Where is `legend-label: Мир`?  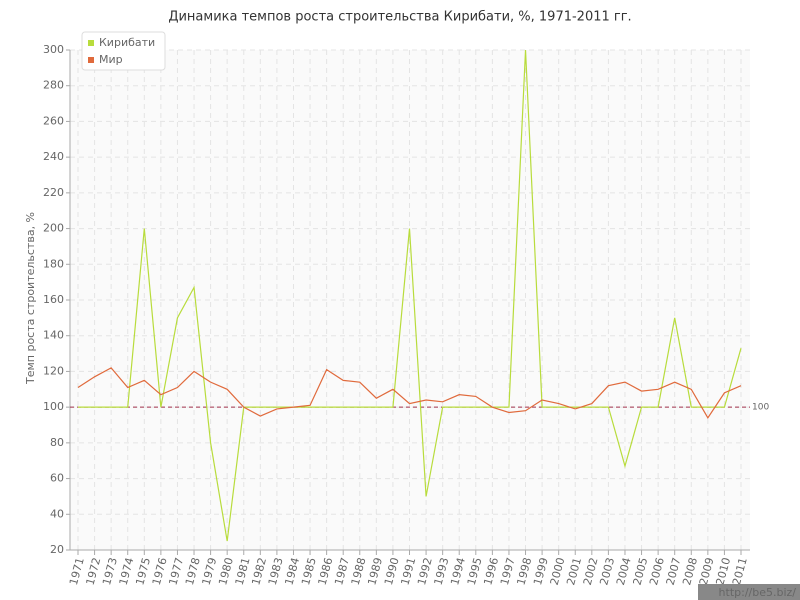
legend-label: Мир is located at coordinates (111, 59).